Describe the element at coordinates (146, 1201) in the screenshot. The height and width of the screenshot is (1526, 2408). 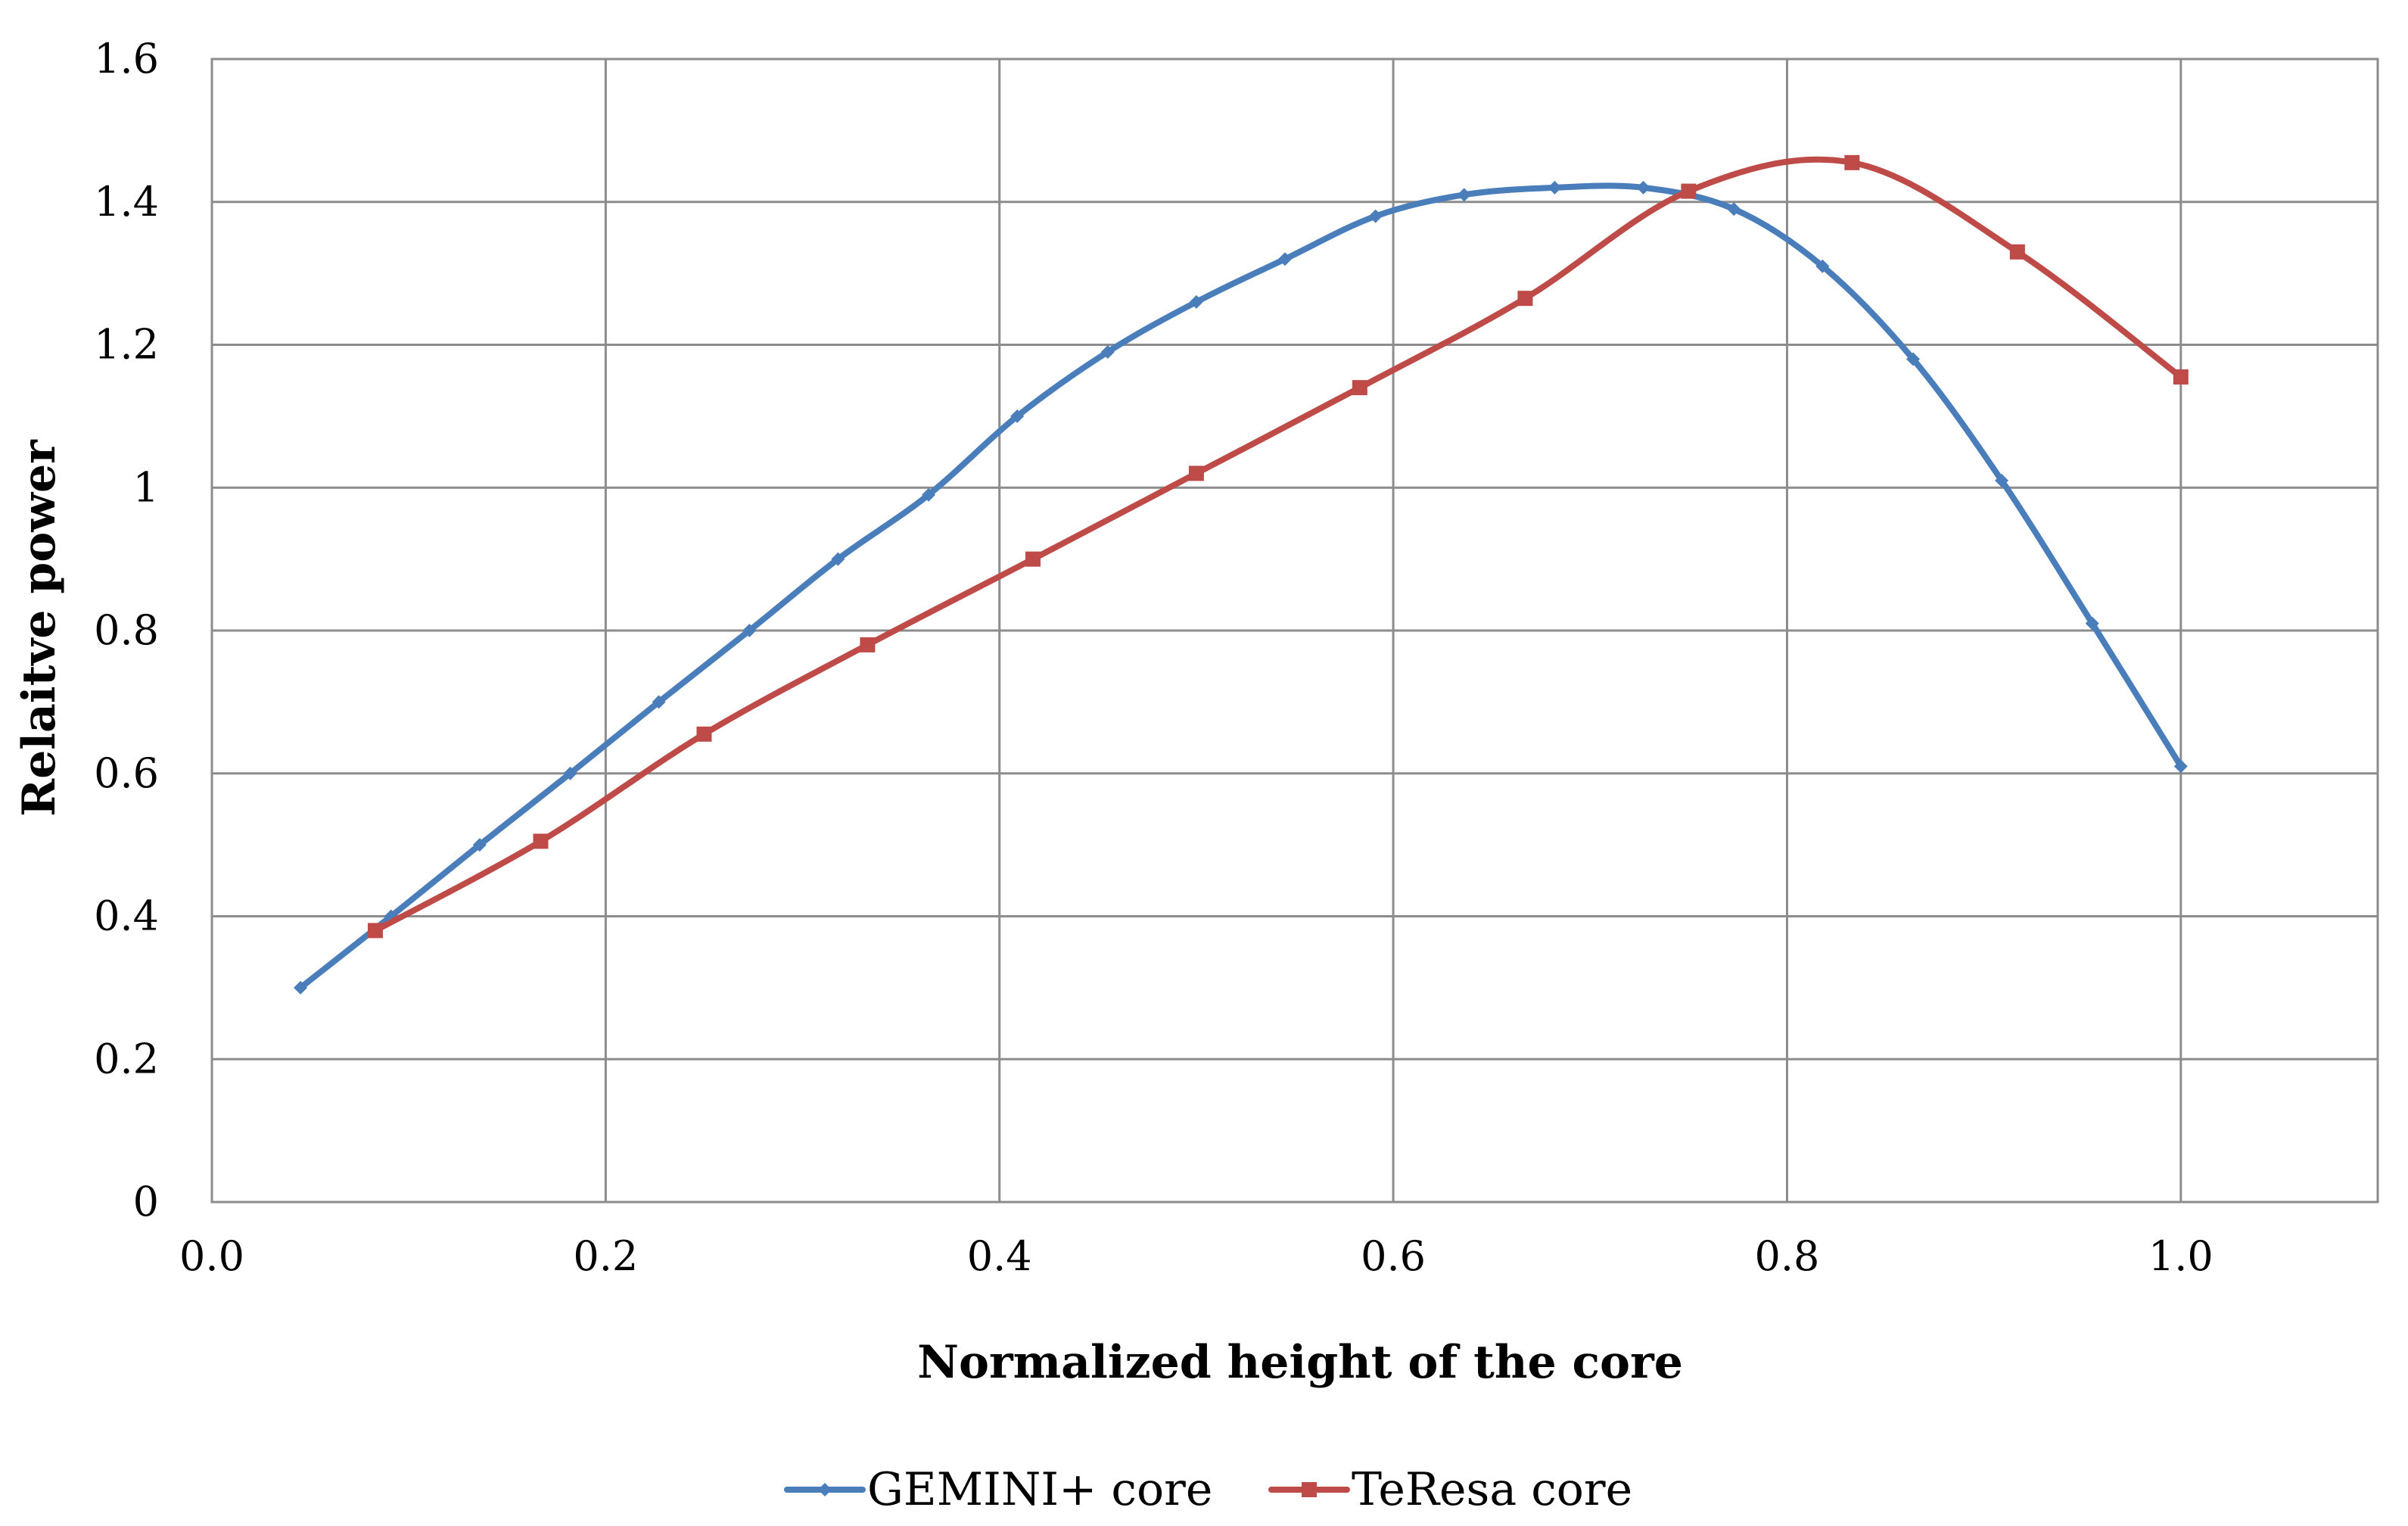
I see `y-tick-label: 0` at that location.